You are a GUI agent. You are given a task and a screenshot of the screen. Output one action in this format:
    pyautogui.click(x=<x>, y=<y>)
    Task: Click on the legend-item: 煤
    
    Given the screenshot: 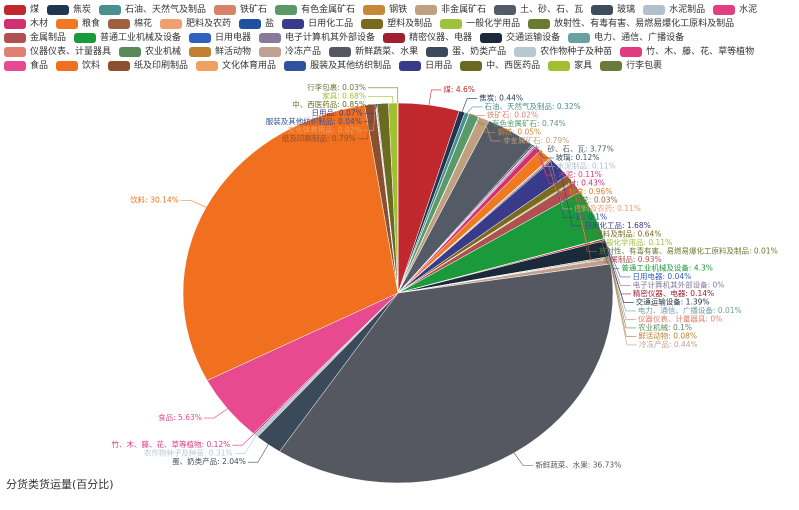 What is the action you would take?
    pyautogui.click(x=21, y=10)
    